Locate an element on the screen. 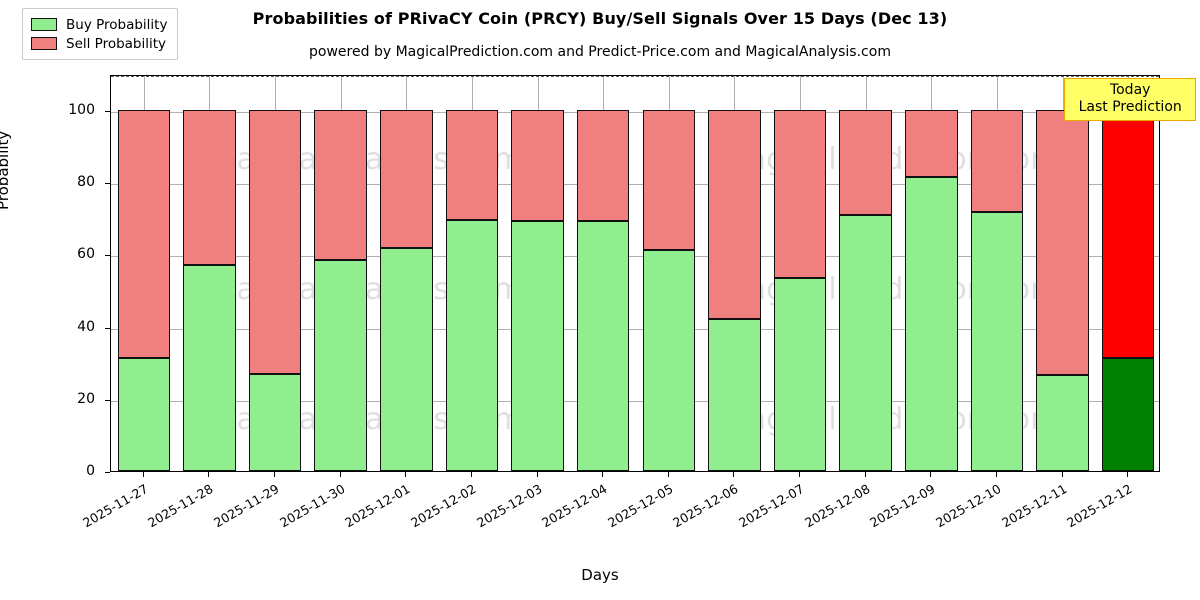  legend-item-buy: Buy Probability is located at coordinates (99, 24).